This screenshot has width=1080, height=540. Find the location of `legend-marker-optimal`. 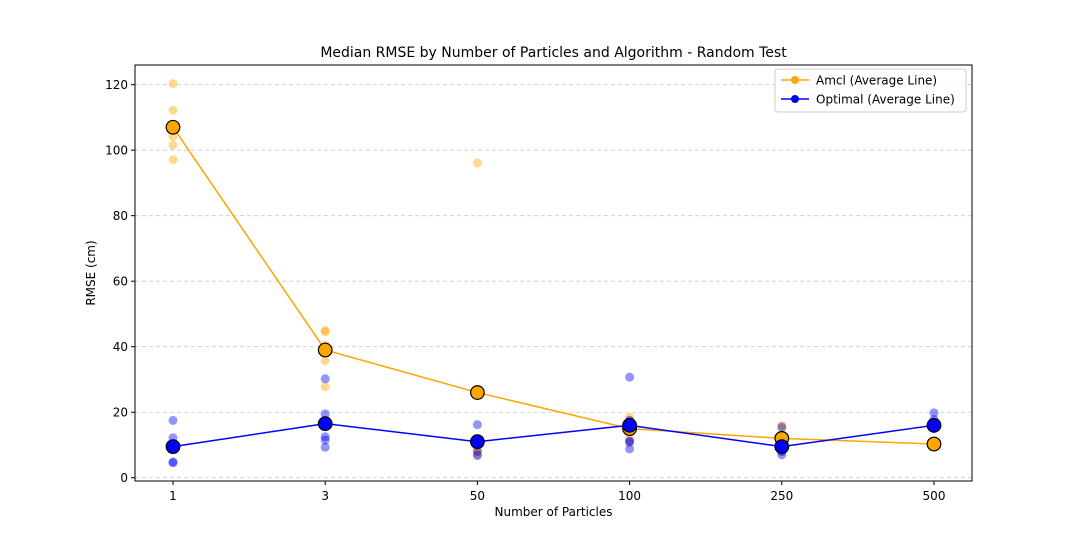

legend-marker-optimal is located at coordinates (795, 99).